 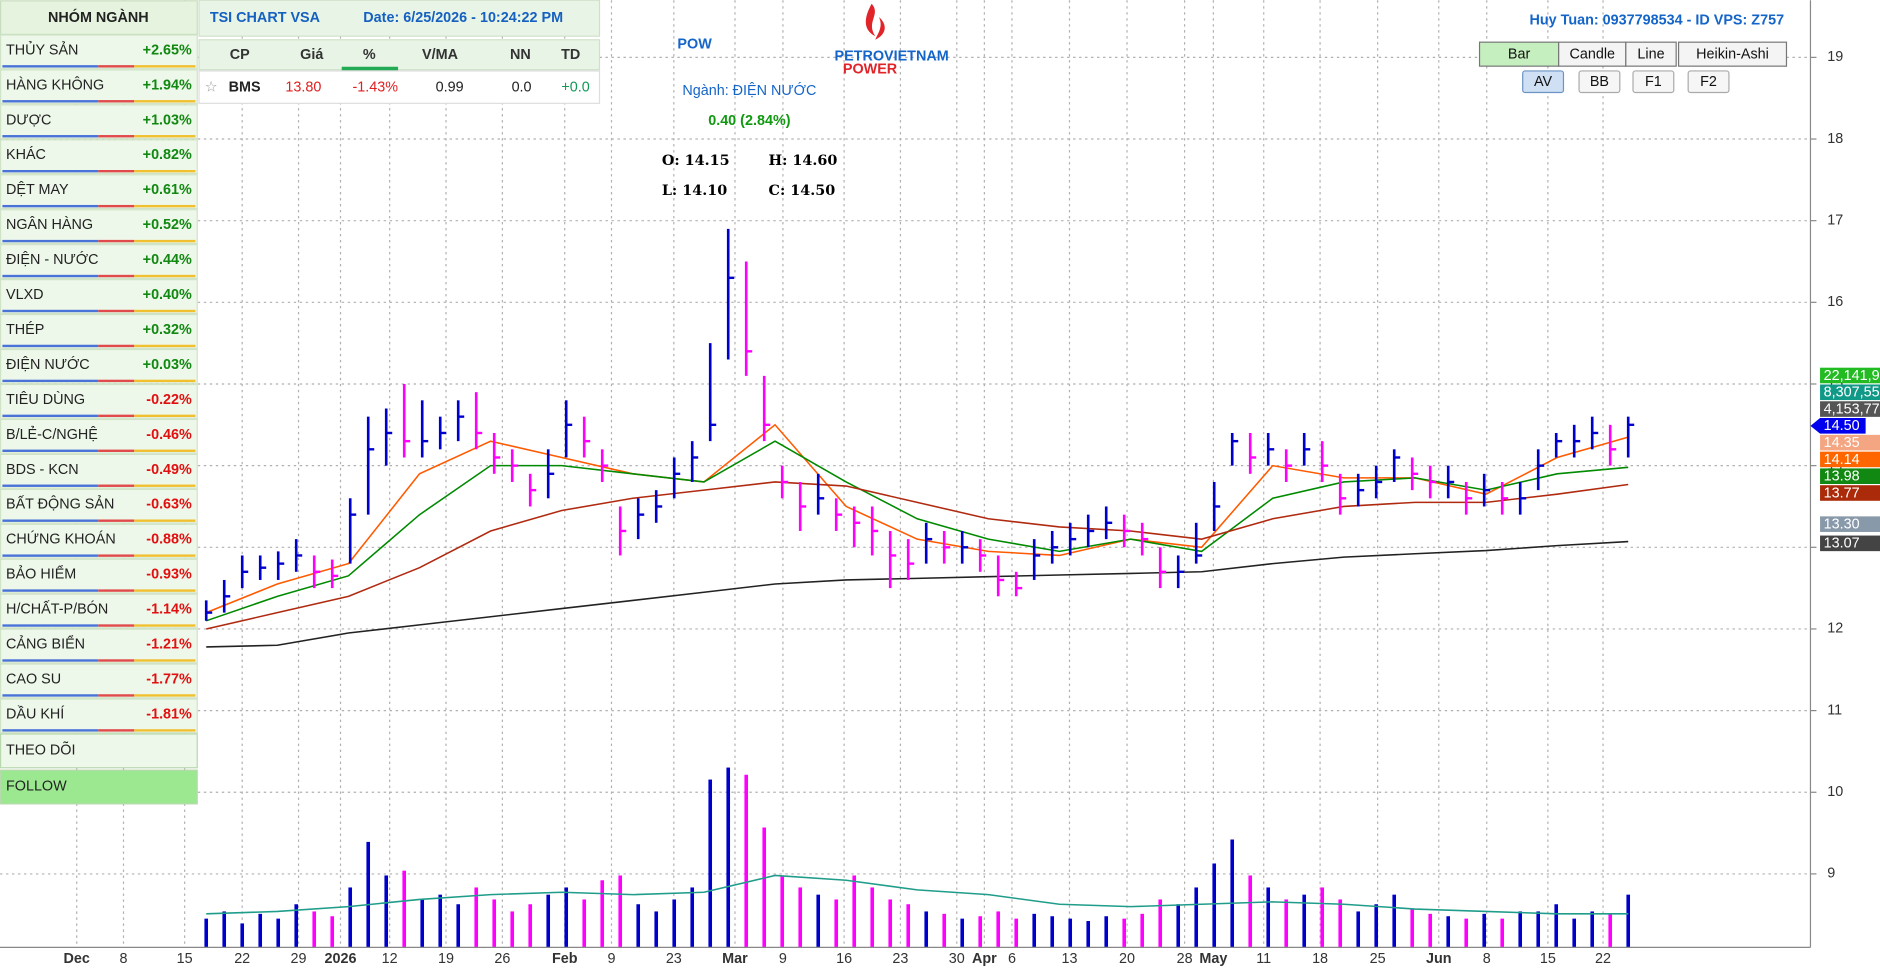 I want to click on sector-change: +1.03%, so click(x=167, y=120).